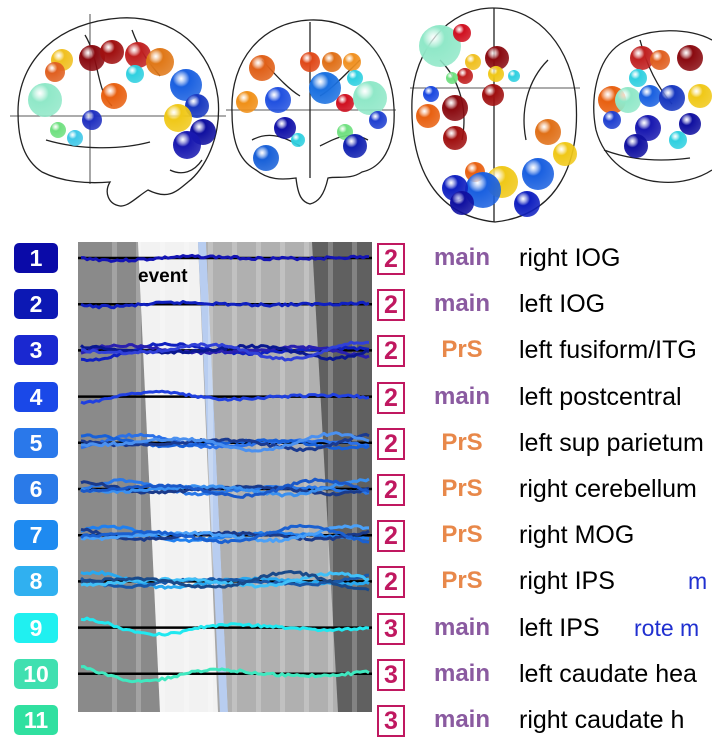 This screenshot has height=742, width=712. Describe the element at coordinates (356, 628) in the screenshot. I see `region-row: 9 3 main left IPS rote m` at that location.